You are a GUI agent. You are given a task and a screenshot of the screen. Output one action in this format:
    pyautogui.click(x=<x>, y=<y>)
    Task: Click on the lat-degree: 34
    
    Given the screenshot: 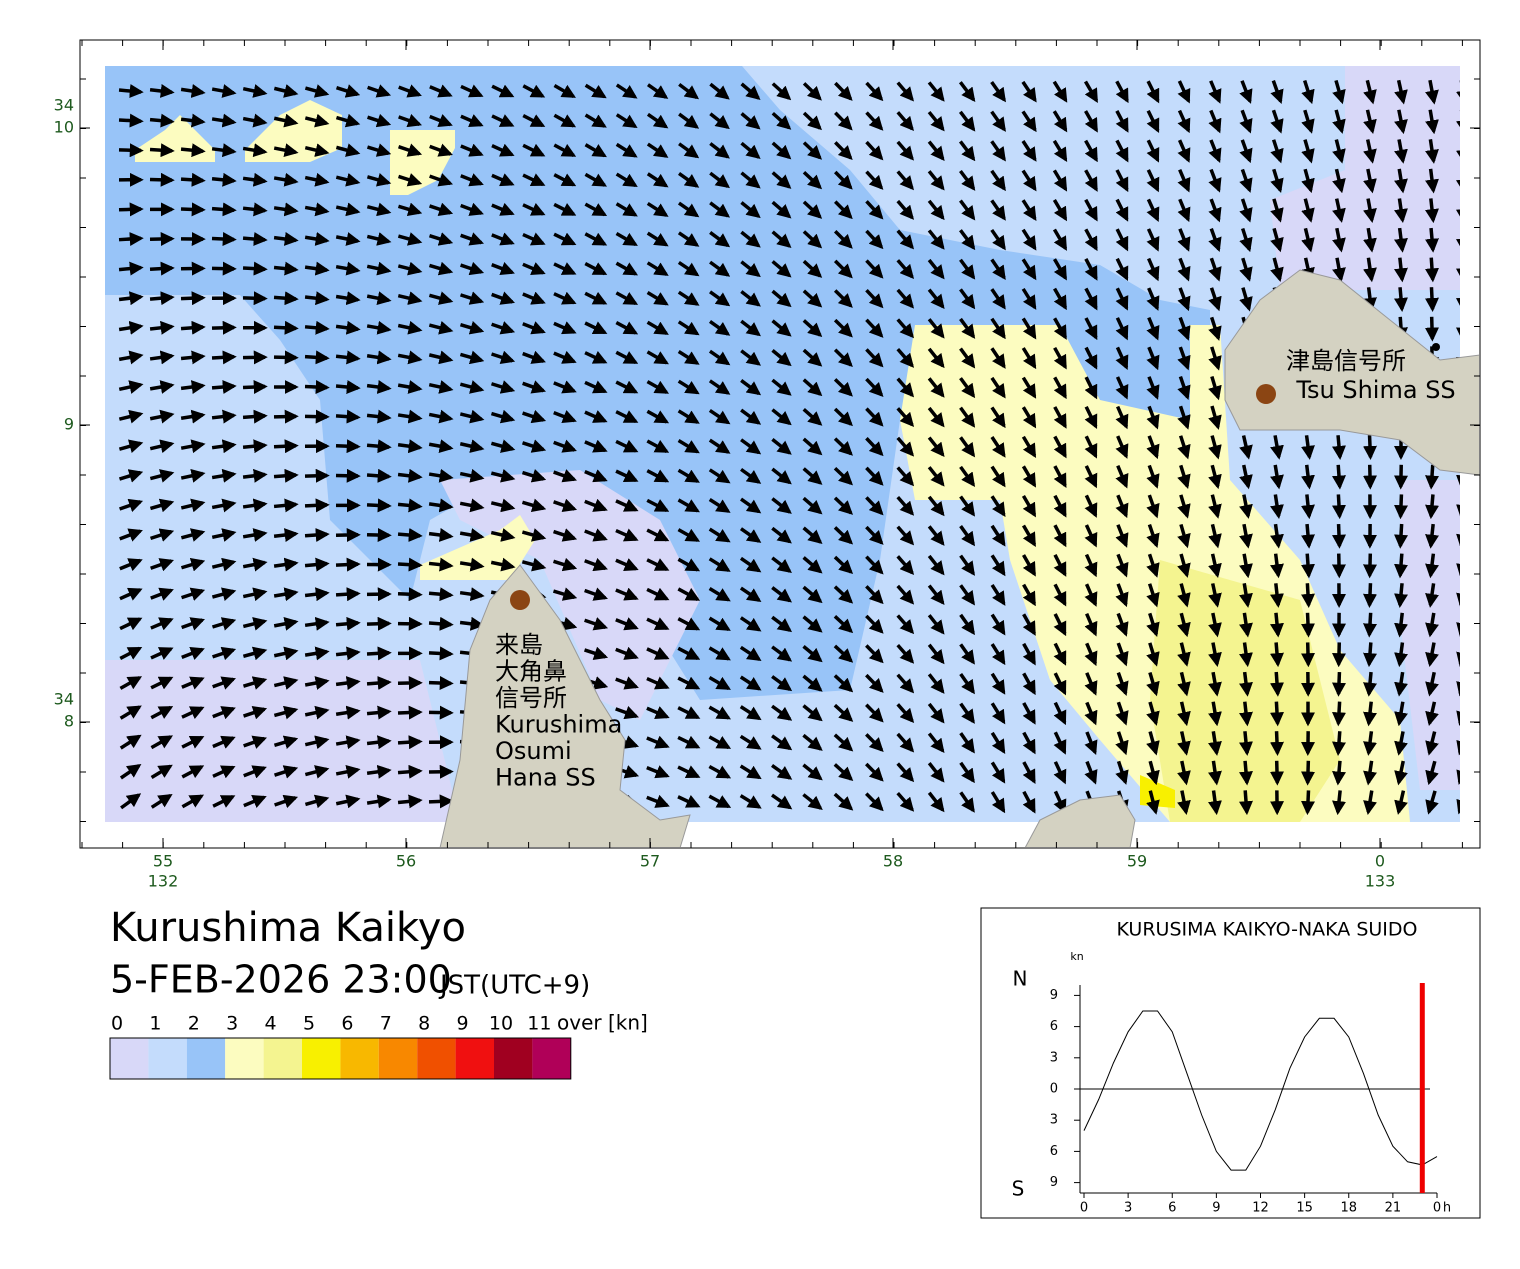 What is the action you would take?
    pyautogui.click(x=64, y=105)
    